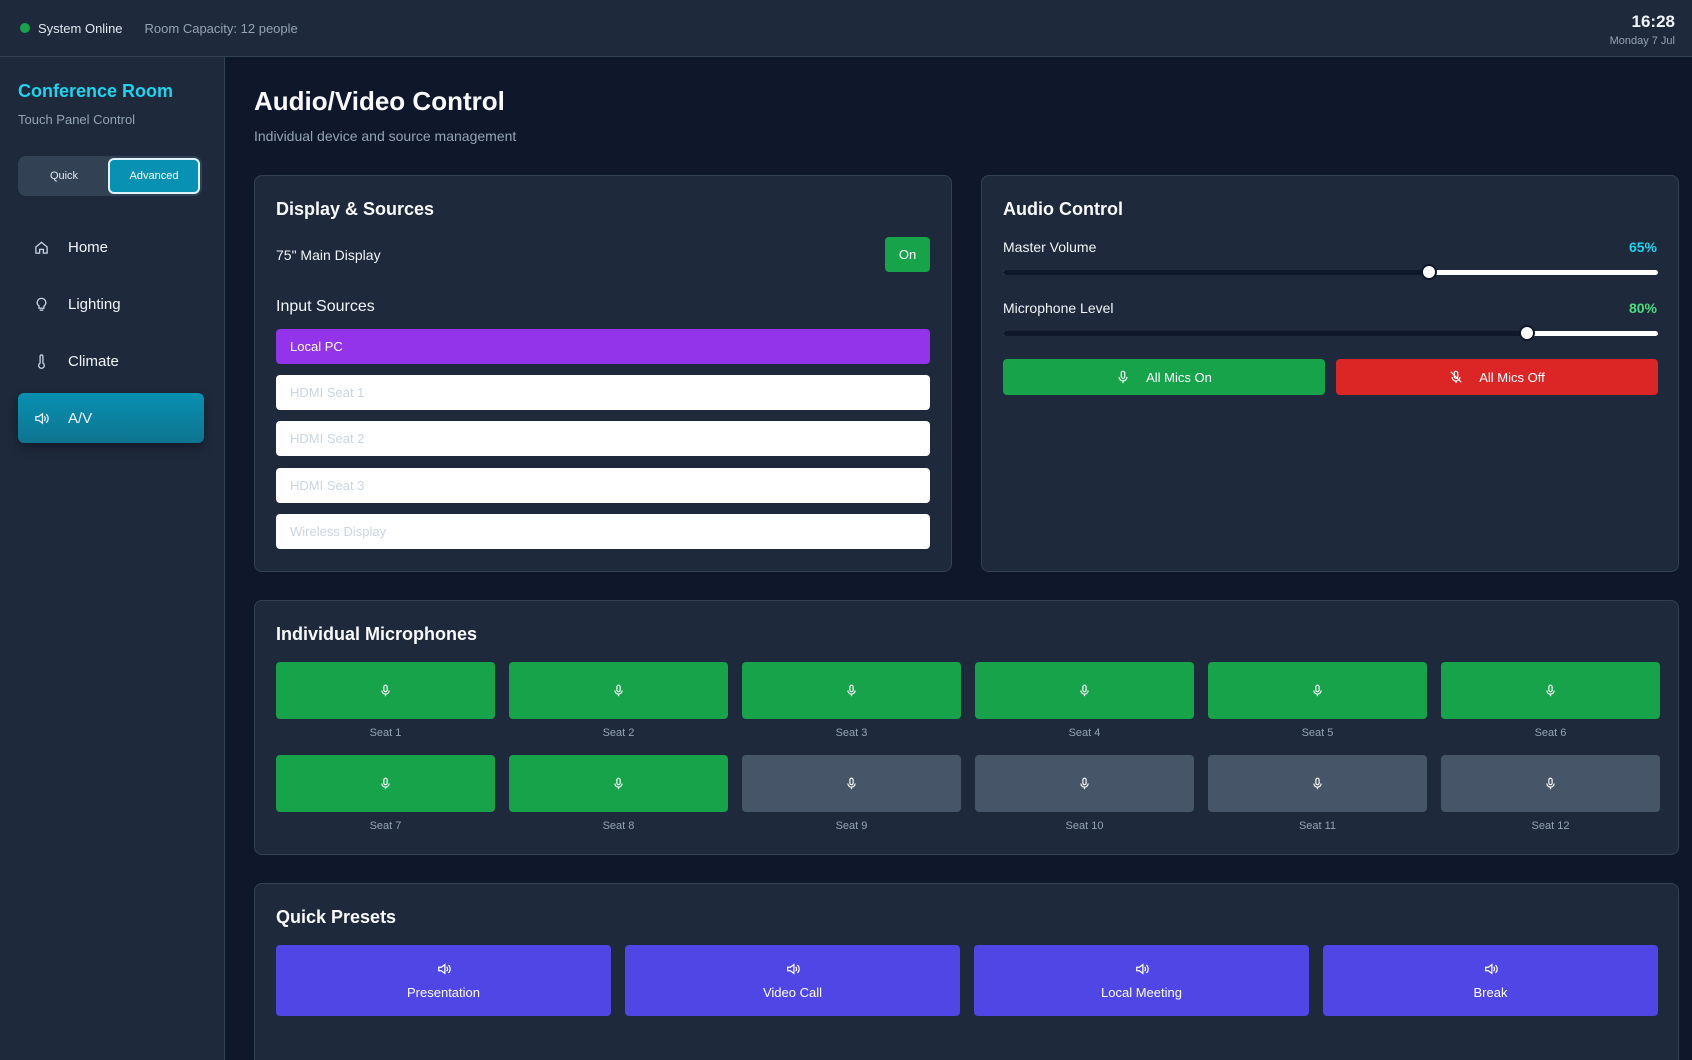 The height and width of the screenshot is (1060, 1692). Describe the element at coordinates (1317, 733) in the screenshot. I see `mic-seat-label: Seat 5` at that location.